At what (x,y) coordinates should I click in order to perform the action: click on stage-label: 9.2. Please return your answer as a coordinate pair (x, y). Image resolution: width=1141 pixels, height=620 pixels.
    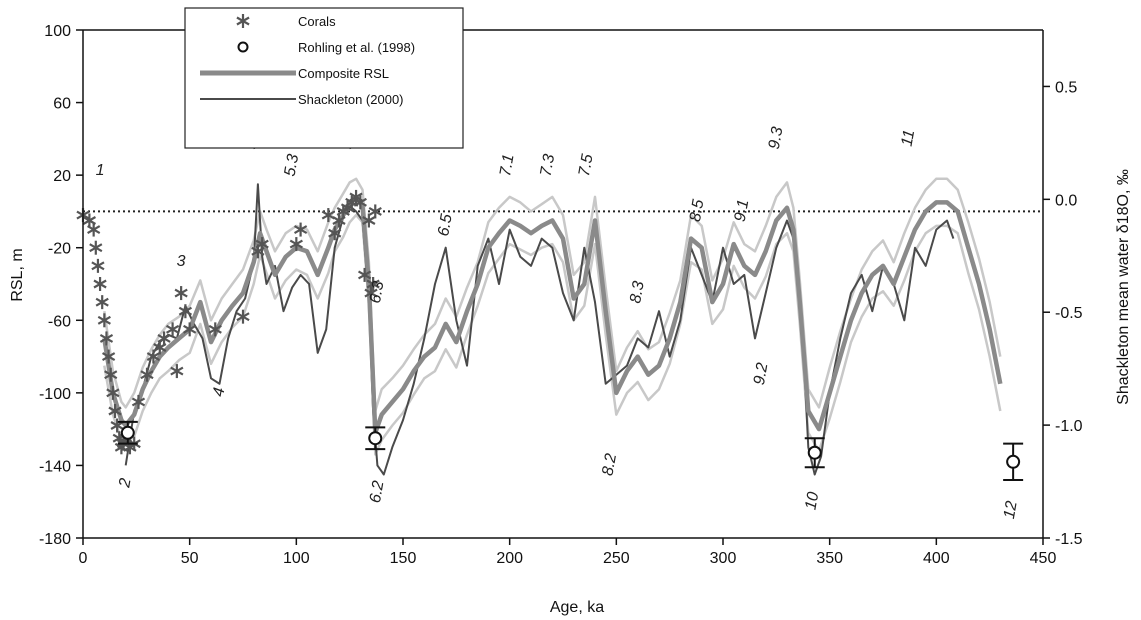
    Looking at the image, I should click on (761, 373).